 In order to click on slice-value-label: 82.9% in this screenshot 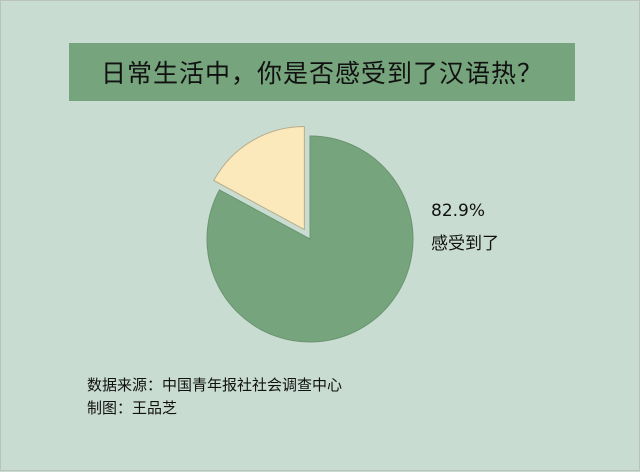, I will do `click(458, 211)`.